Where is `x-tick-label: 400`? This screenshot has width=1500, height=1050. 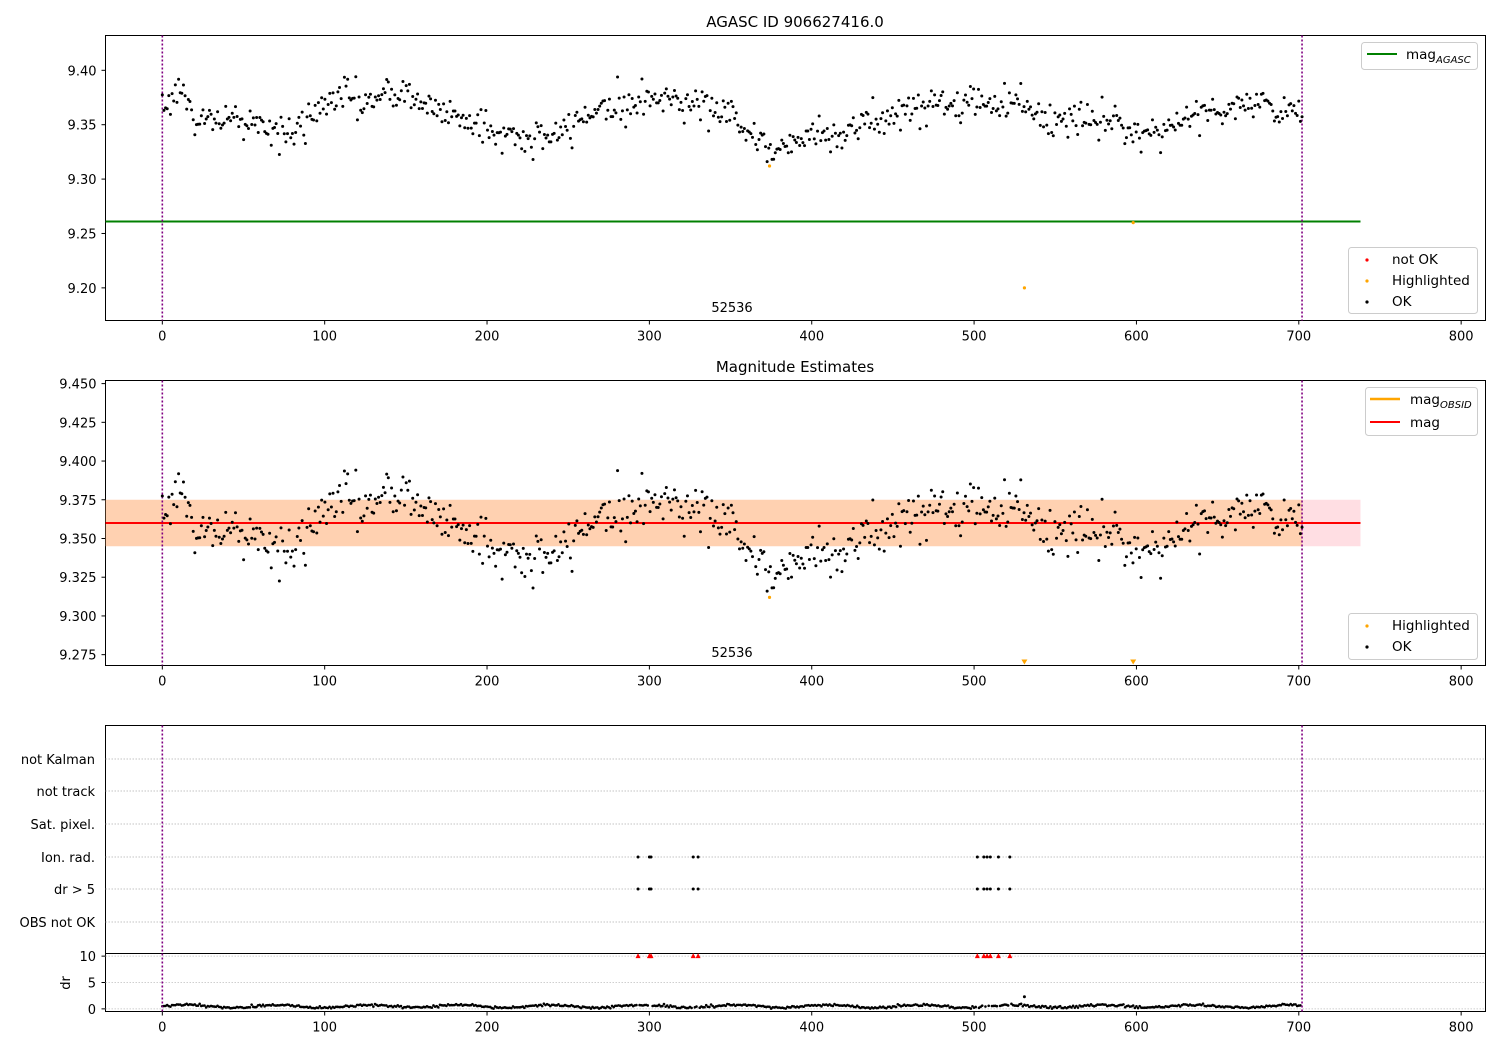 x-tick-label: 400 is located at coordinates (811, 1028).